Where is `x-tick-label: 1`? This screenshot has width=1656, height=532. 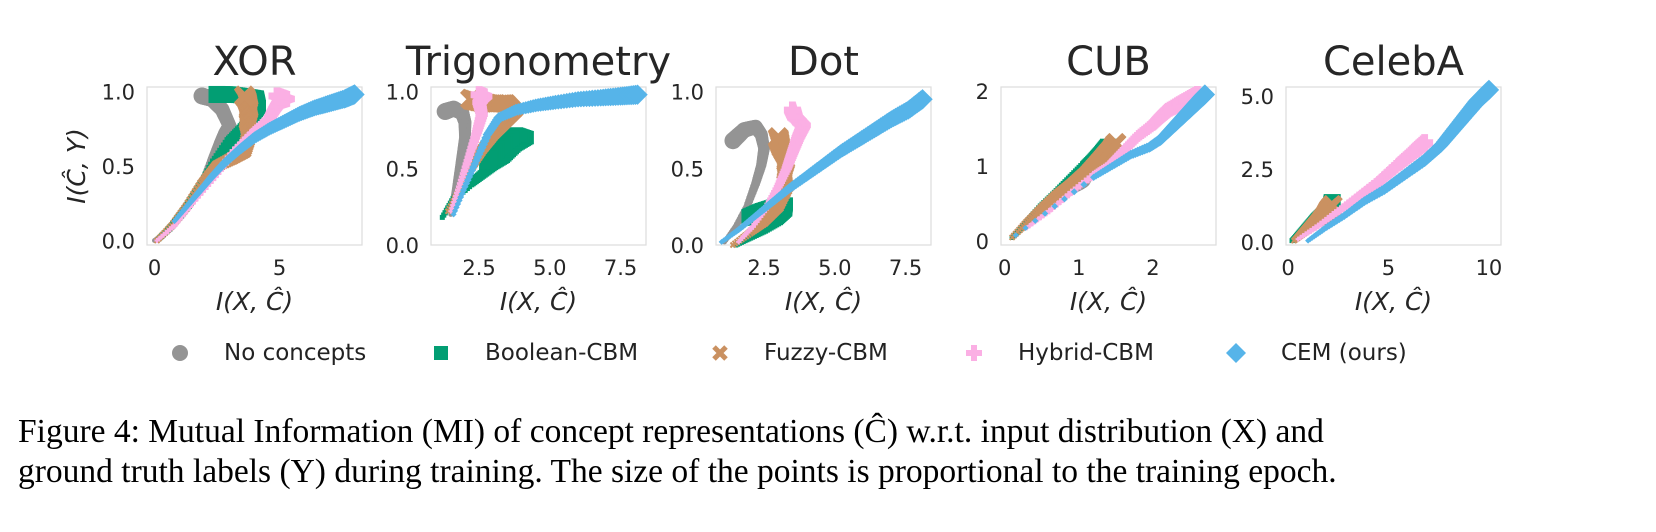
x-tick-label: 1 is located at coordinates (1078, 268).